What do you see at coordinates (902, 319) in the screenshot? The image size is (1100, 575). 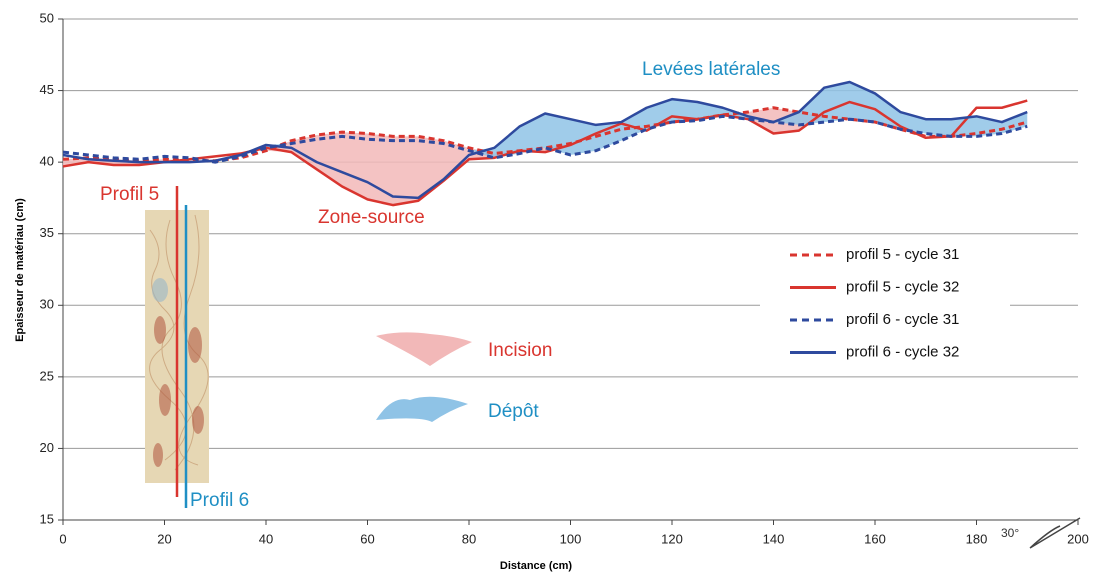 I see `legend-label: profil 6 - cycle 31` at bounding box center [902, 319].